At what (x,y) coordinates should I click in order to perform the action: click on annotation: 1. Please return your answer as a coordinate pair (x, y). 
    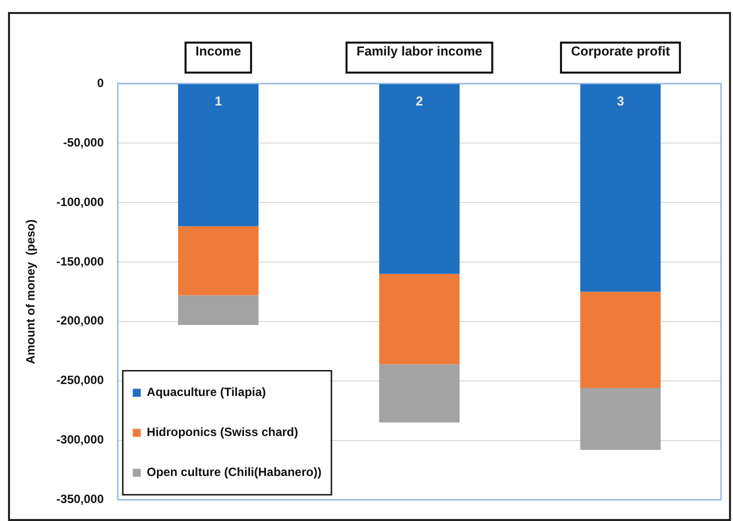
    Looking at the image, I should click on (218, 101).